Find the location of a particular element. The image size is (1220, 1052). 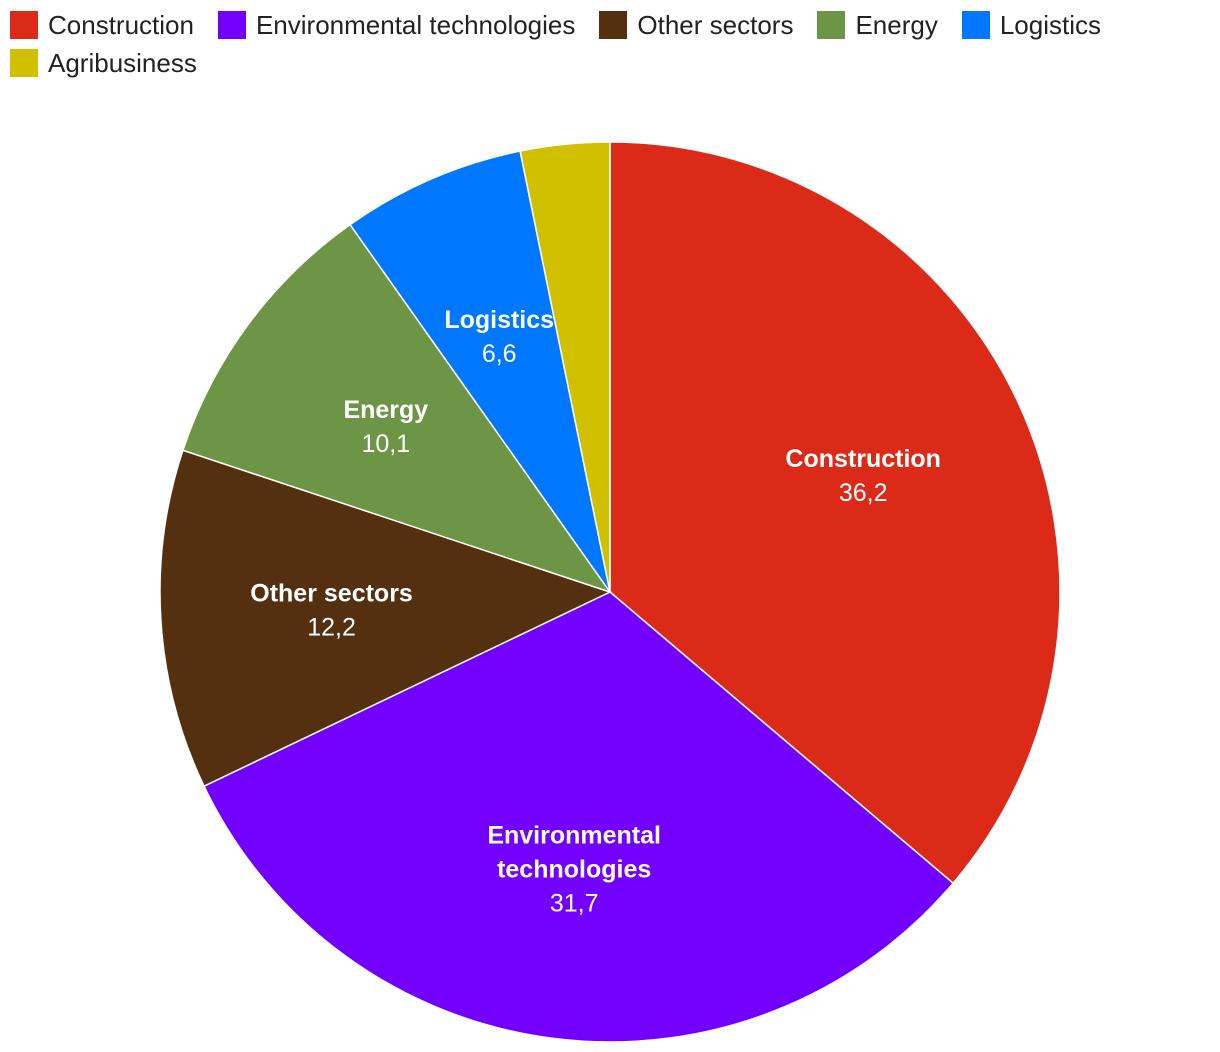

legend-label-energy: Energy is located at coordinates (896, 24).